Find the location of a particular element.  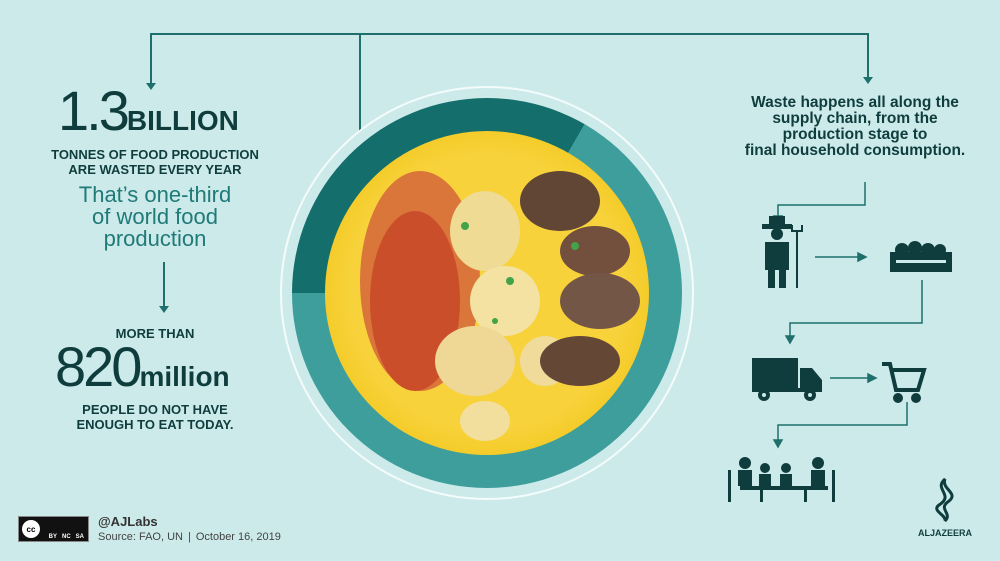

crate-icon is located at coordinates (921, 256).